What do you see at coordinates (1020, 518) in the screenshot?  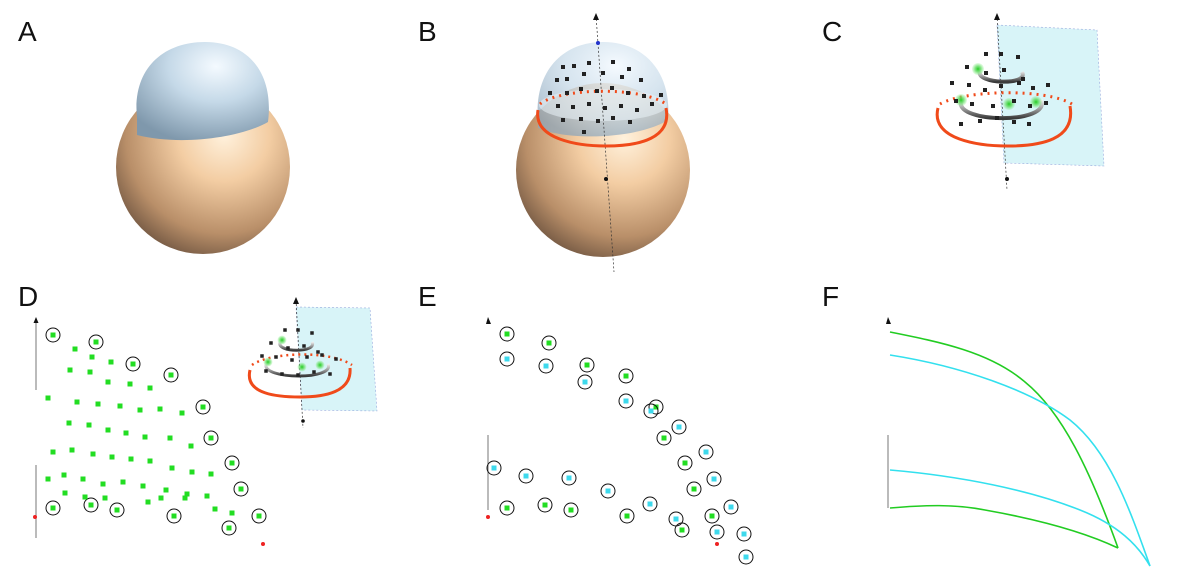 I see `curve-cyan-lower` at bounding box center [1020, 518].